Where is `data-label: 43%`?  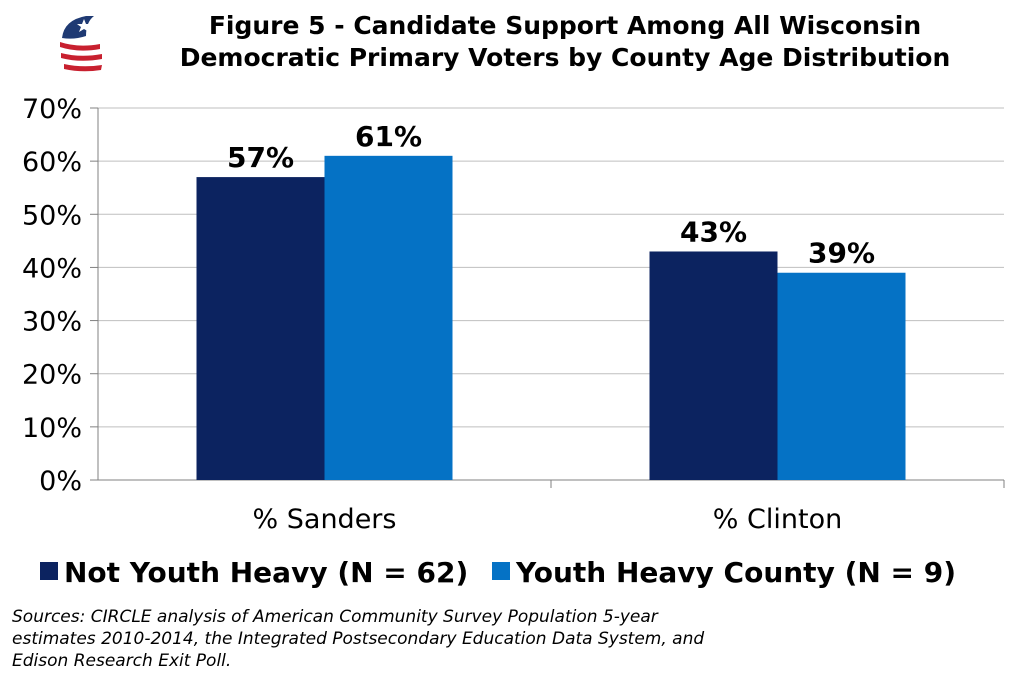
data-label: 43% is located at coordinates (713, 231).